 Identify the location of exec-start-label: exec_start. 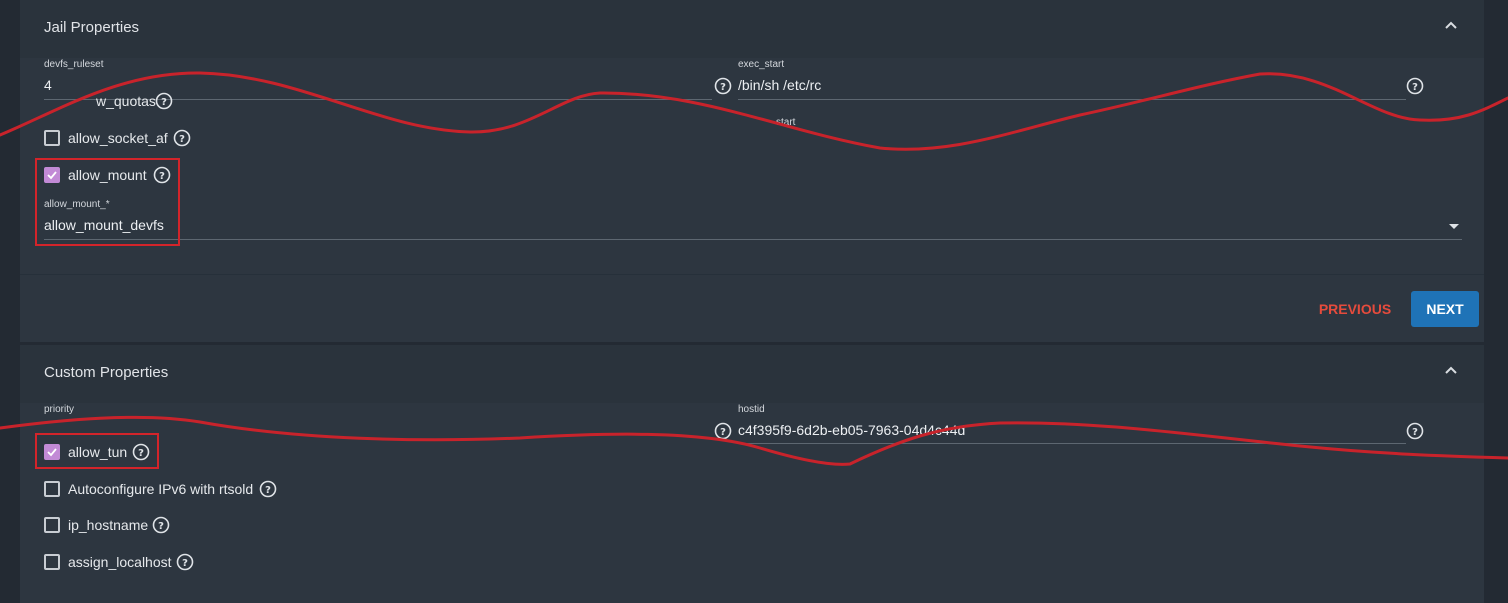
(761, 64).